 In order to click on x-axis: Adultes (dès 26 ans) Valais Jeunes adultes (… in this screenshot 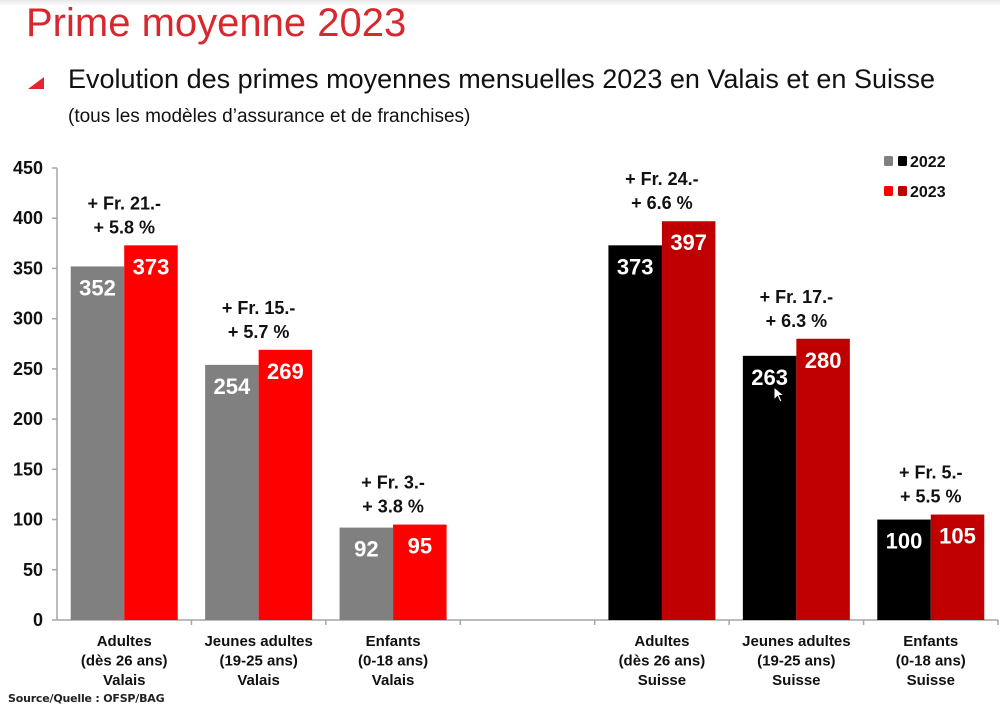, I will do `click(528, 654)`.